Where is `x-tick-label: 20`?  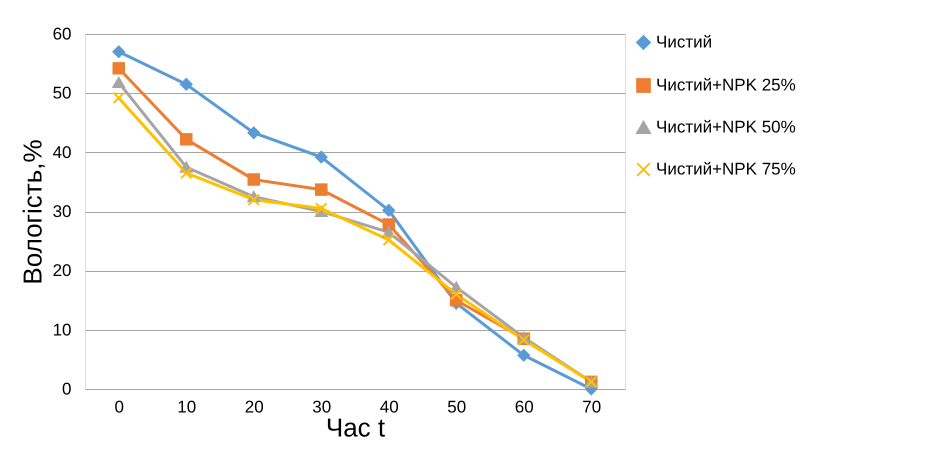 x-tick-label: 20 is located at coordinates (254, 407).